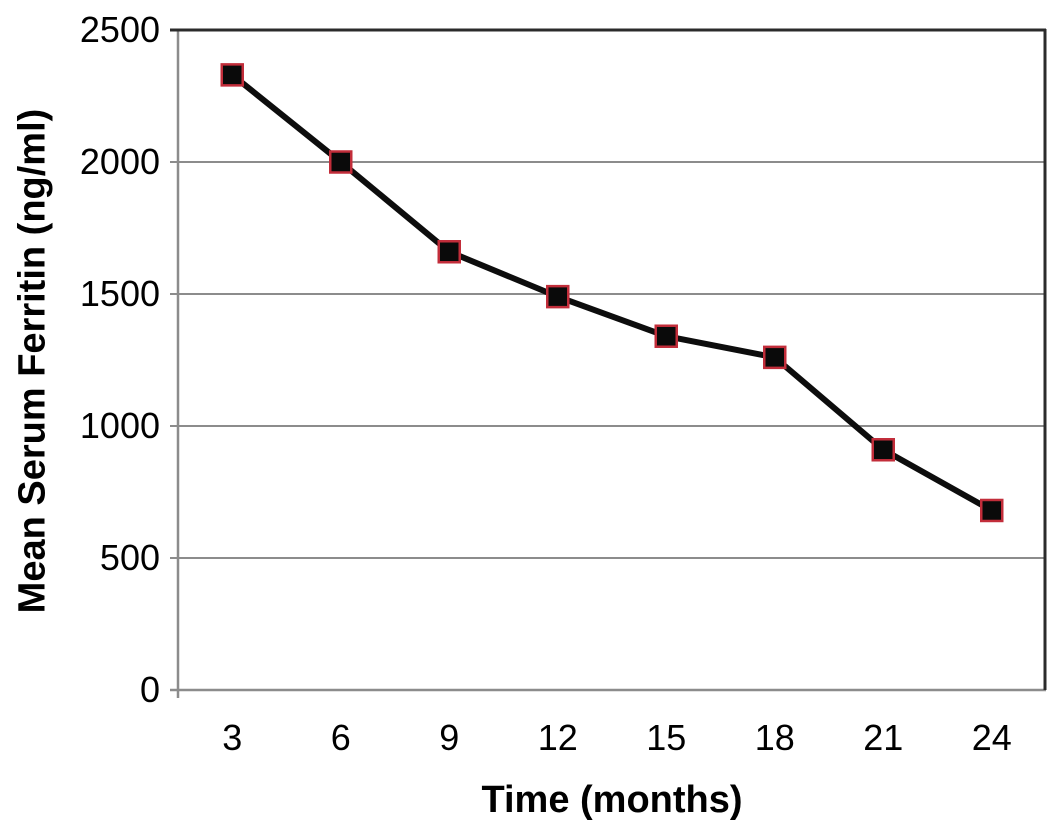  Describe the element at coordinates (129, 557) in the screenshot. I see `y-tick-label: 500` at that location.